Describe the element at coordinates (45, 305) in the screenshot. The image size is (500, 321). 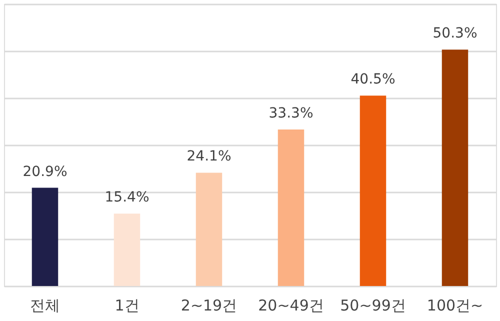
I see `x-tick-label: 전체` at that location.